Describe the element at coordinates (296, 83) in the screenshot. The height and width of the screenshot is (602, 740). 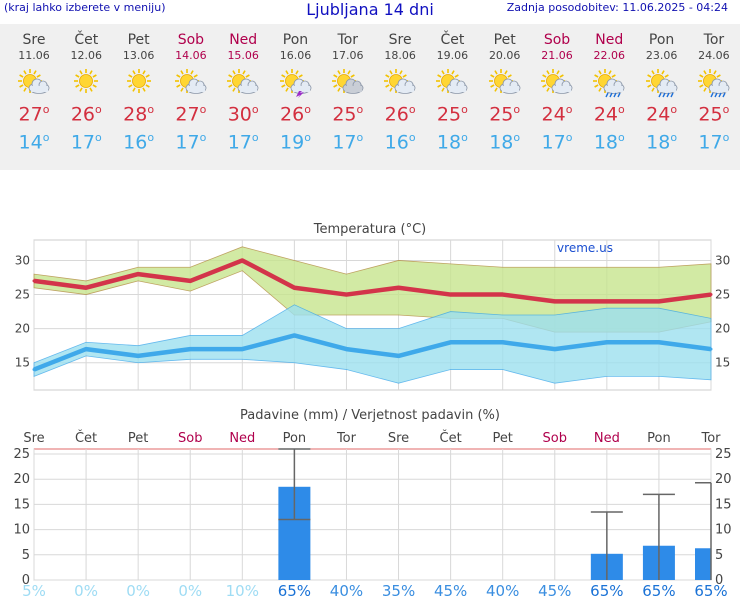
I see `sun-storm-icon` at that location.